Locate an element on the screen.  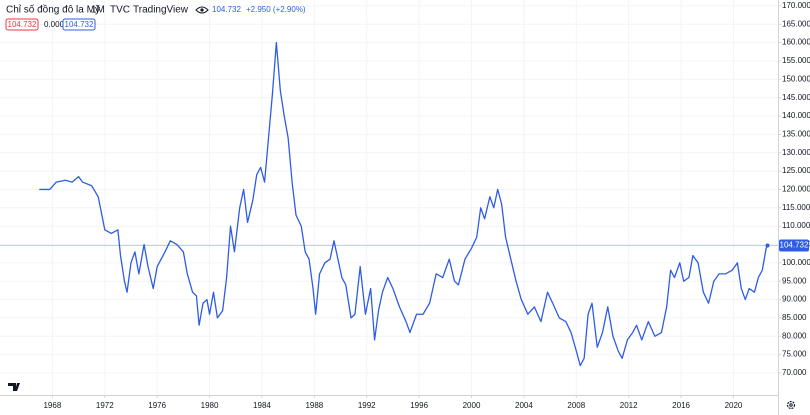
legend-value: 0.000 is located at coordinates (54, 24).